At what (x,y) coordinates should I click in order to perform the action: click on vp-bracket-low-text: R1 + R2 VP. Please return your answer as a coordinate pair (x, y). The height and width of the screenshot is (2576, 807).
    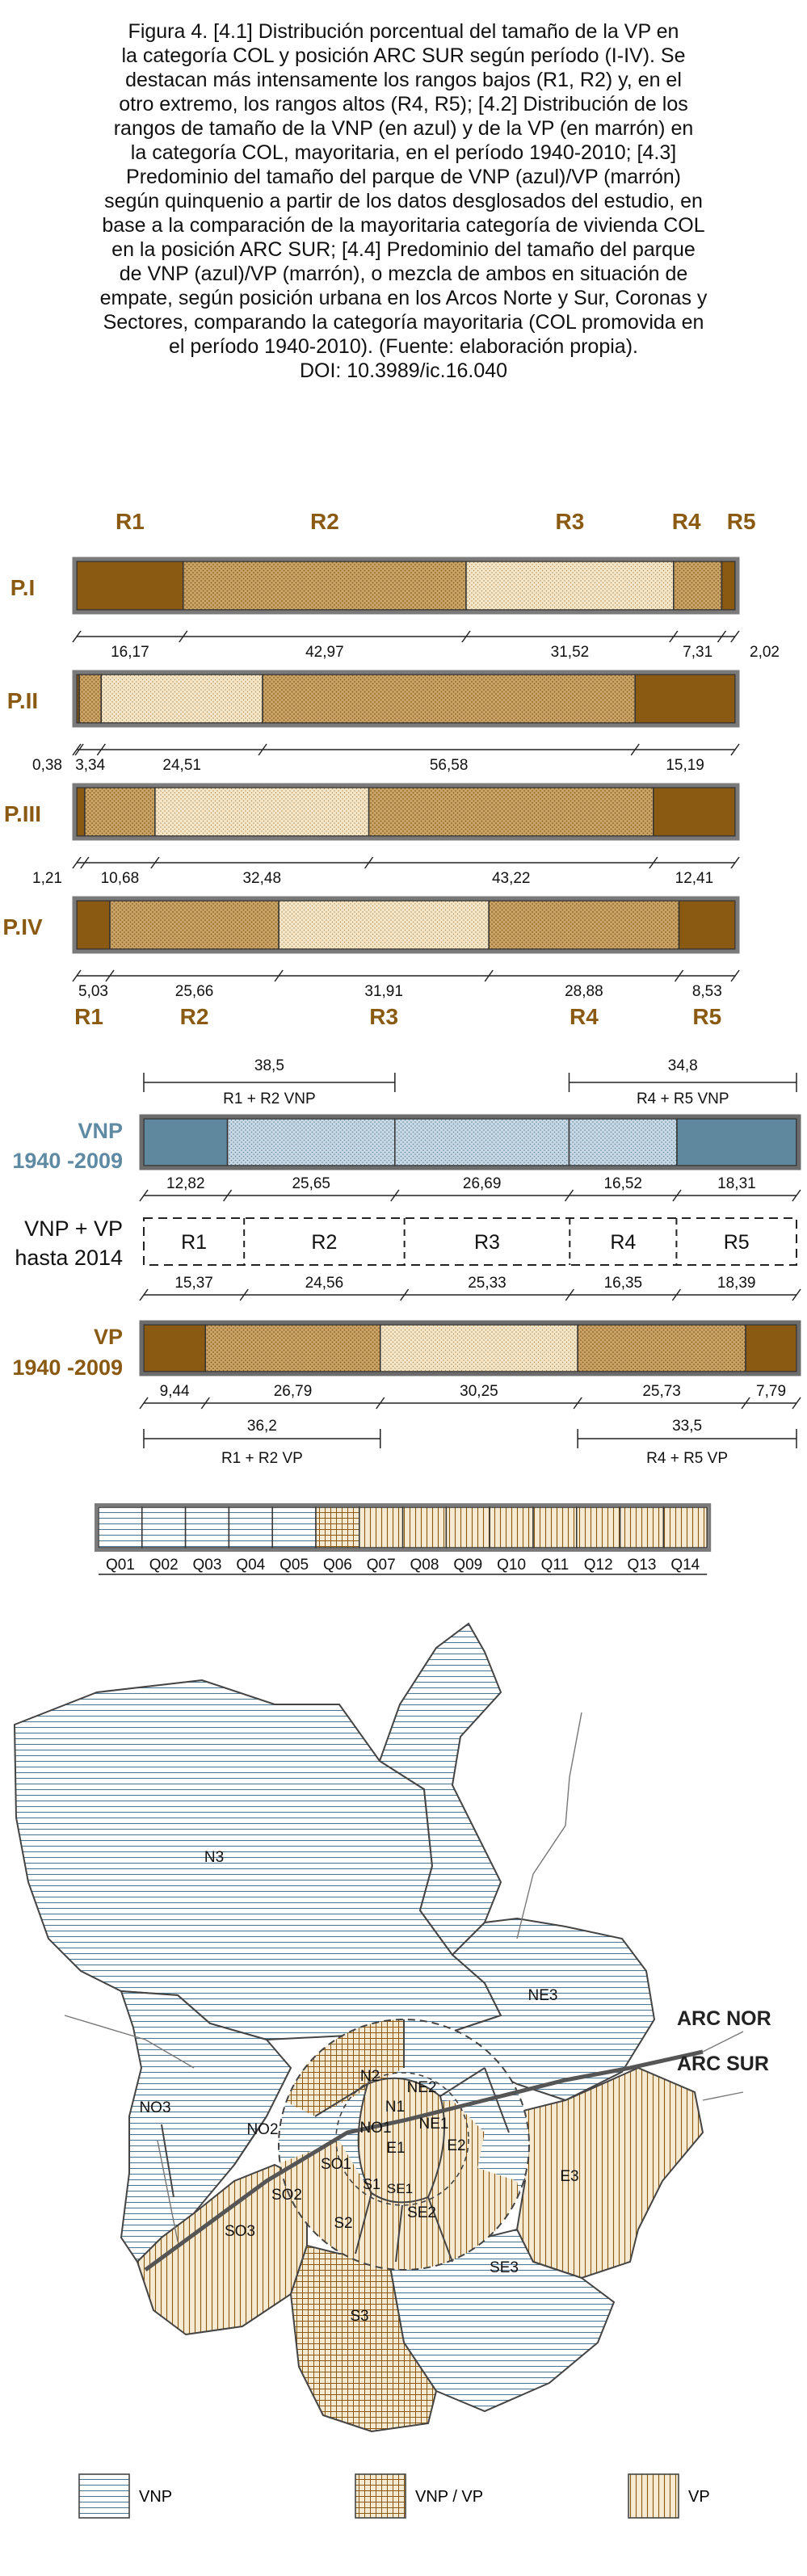
    Looking at the image, I should click on (262, 1458).